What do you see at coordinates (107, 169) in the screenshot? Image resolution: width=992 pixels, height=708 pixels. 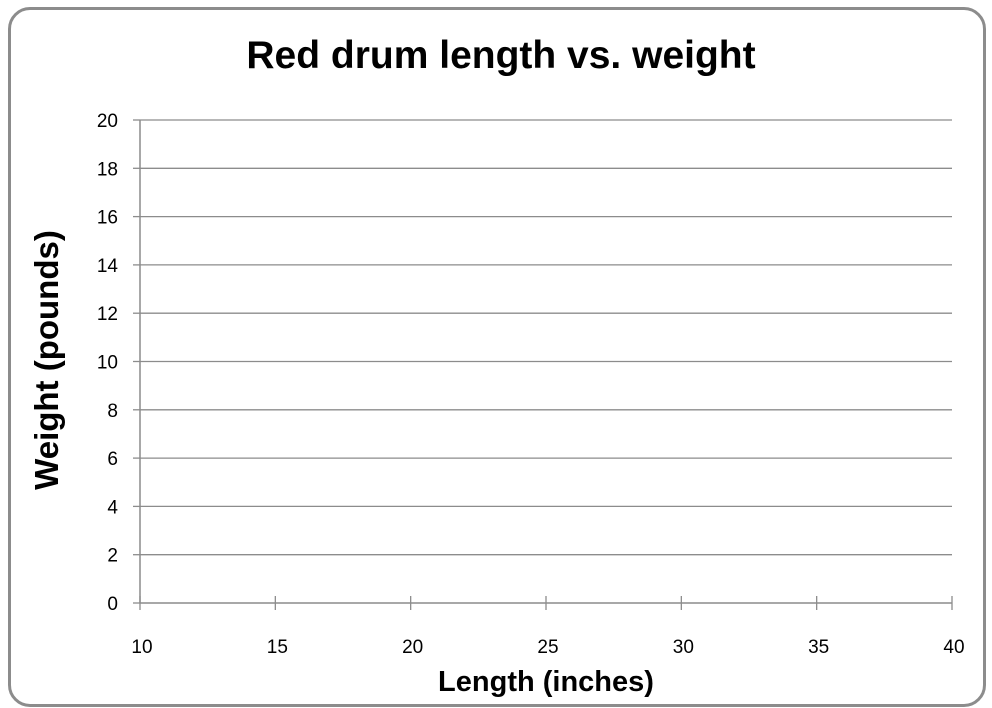 I see `y-tick-label: 18` at bounding box center [107, 169].